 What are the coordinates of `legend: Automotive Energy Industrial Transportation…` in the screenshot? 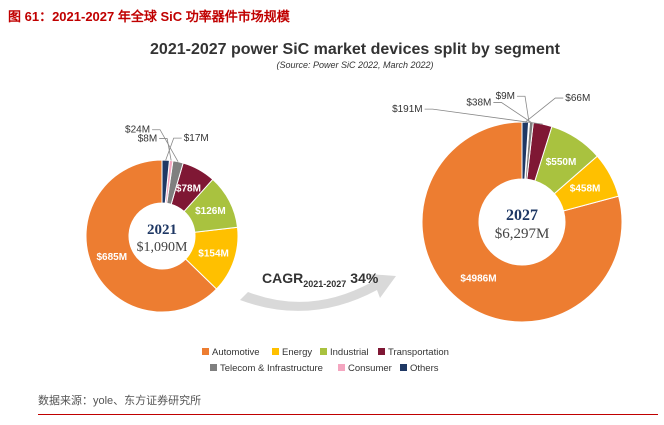 It's located at (325, 360).